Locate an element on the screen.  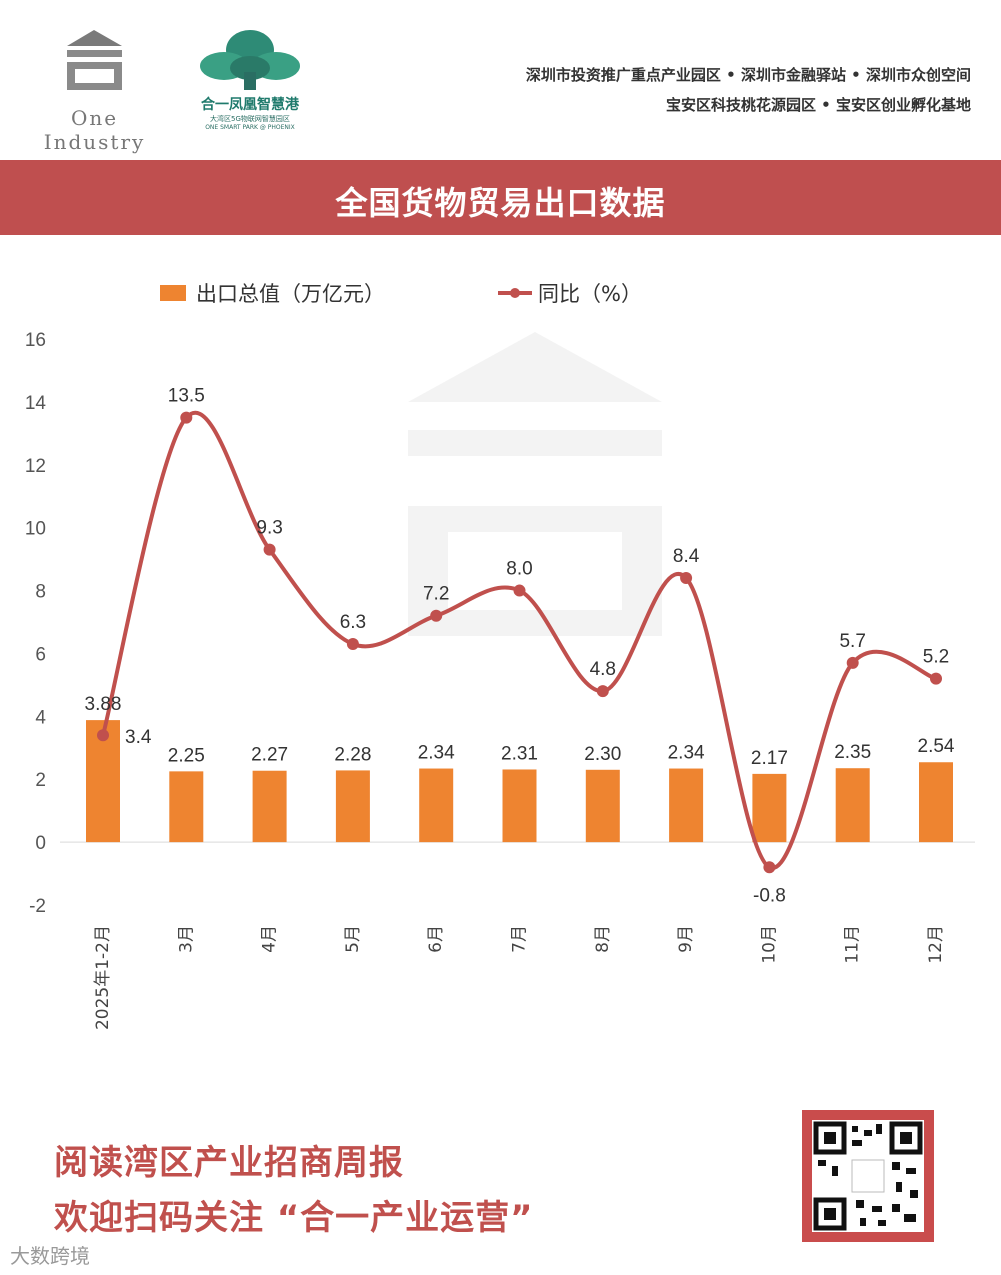
qr-icon is located at coordinates (868, 1176).